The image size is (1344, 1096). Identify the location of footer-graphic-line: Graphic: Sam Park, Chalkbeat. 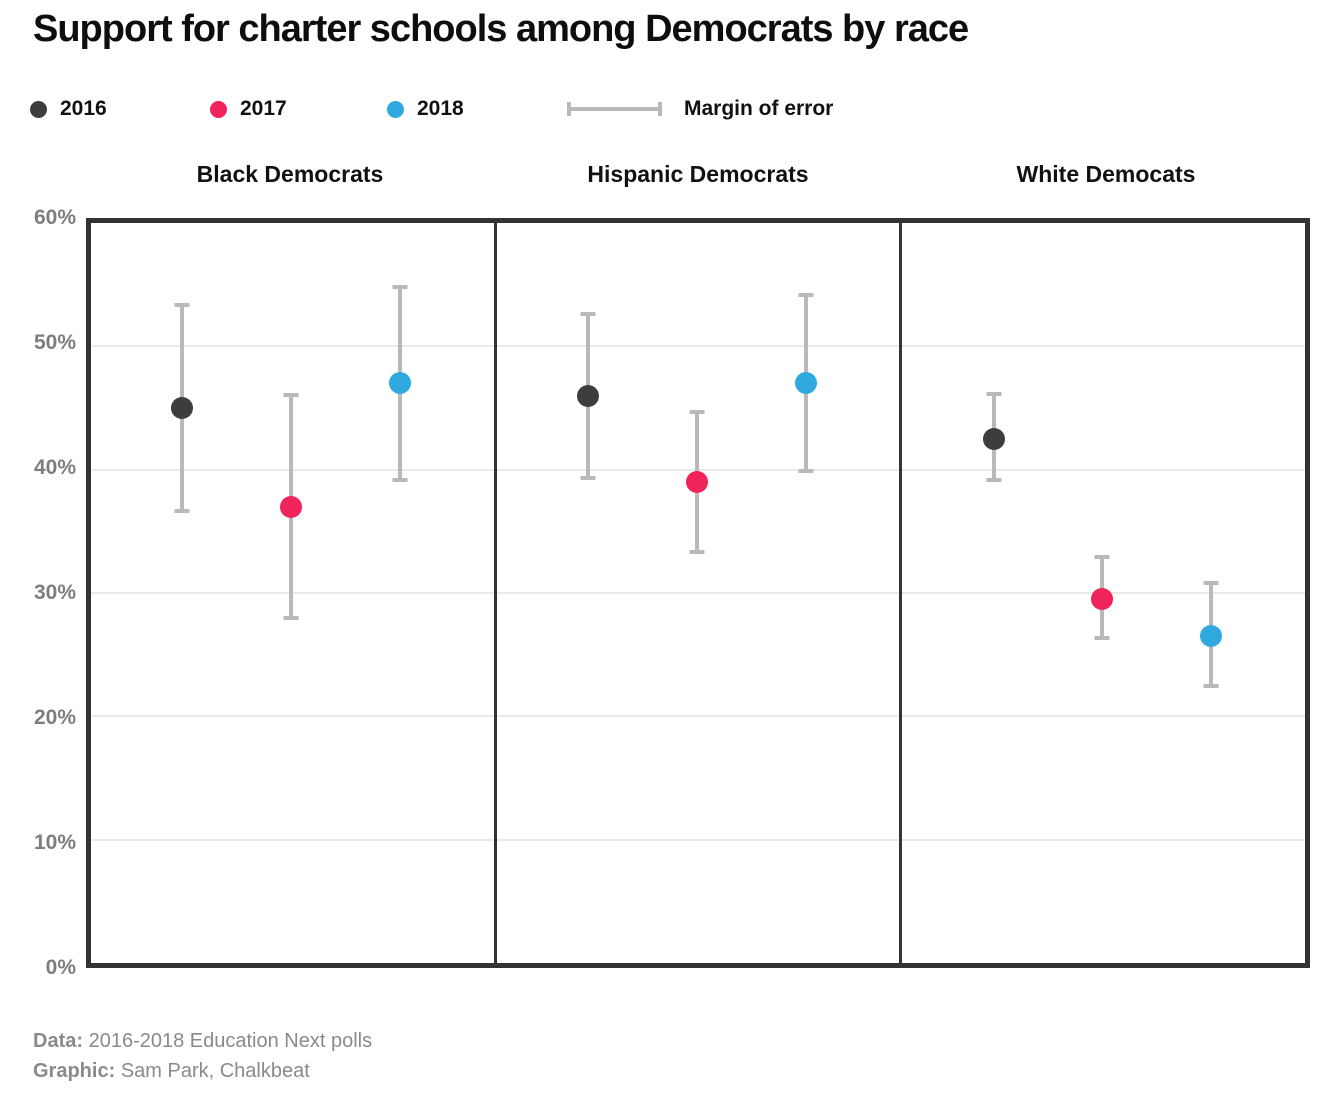
(202, 1071).